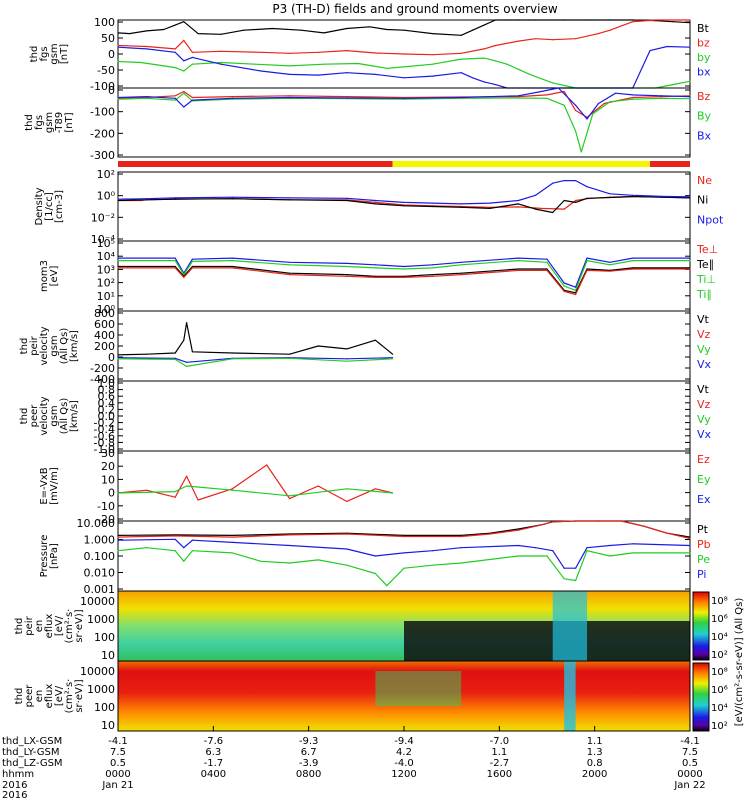  What do you see at coordinates (107, 396) in the screenshot?
I see `ytick-label-peer_vel: 0.6` at bounding box center [107, 396].